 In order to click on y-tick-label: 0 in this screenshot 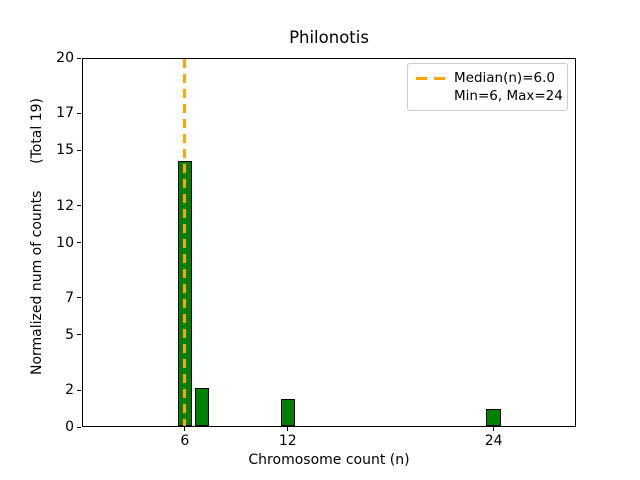, I will do `click(69, 427)`.